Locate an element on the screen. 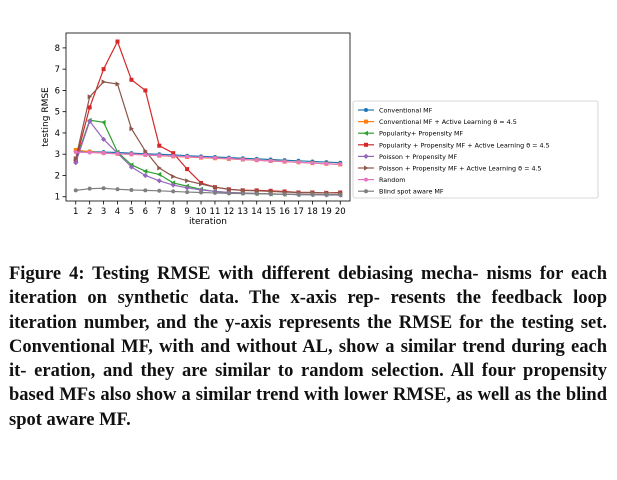 This screenshot has height=480, width=617. x-tick-label: 11 is located at coordinates (215, 212).